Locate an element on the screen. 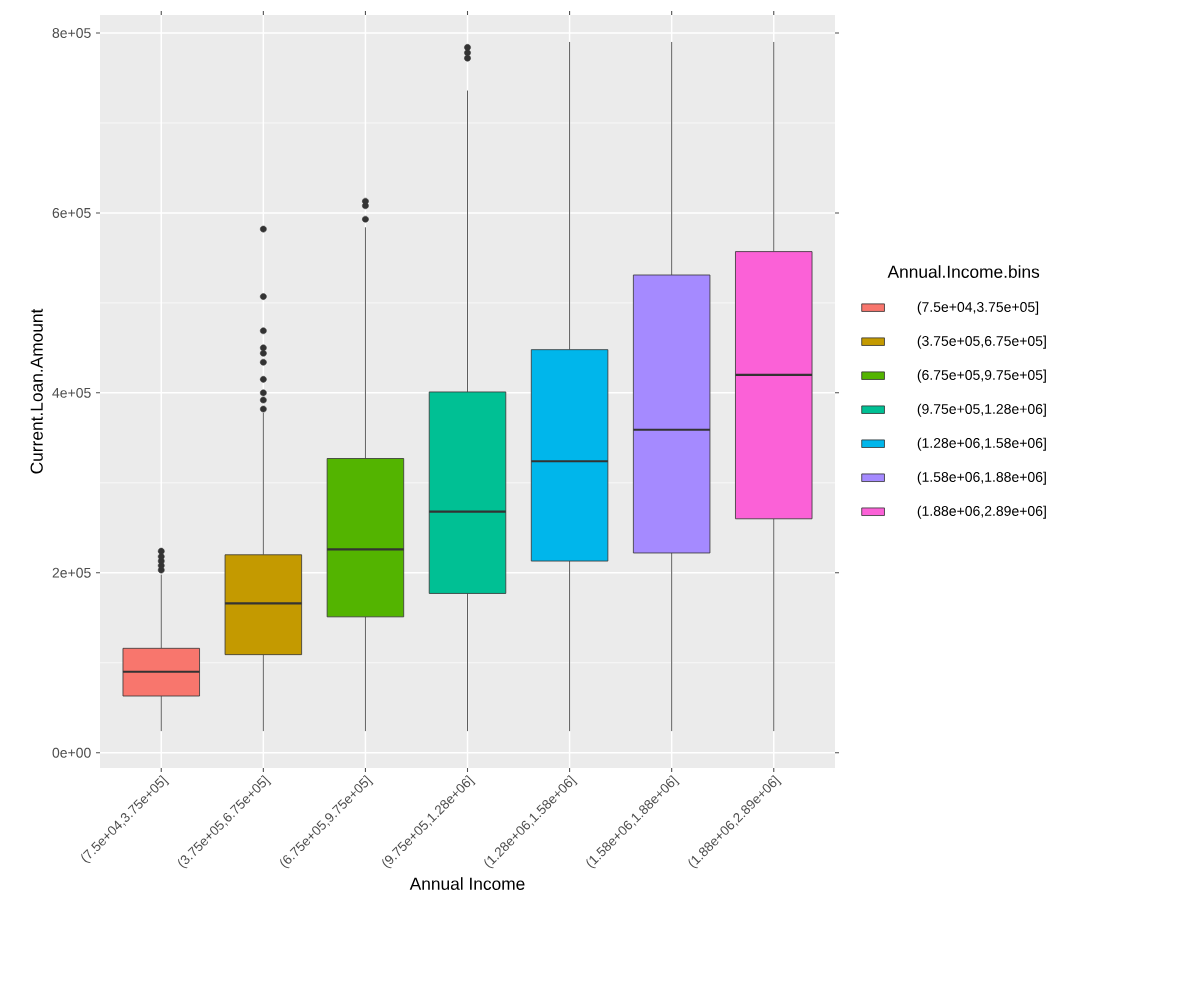 This screenshot has height=999, width=1186. y-axis-title: Current.Loan.Amount is located at coordinates (36, 391).